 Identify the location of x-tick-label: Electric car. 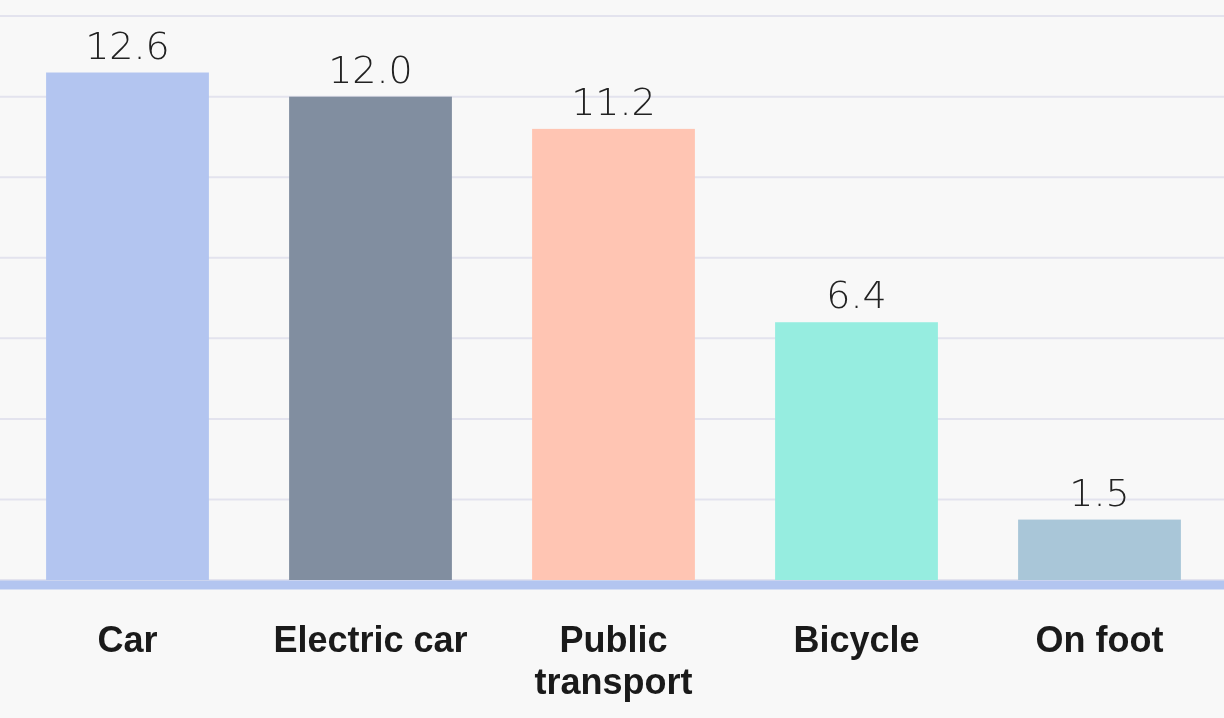
(370, 639).